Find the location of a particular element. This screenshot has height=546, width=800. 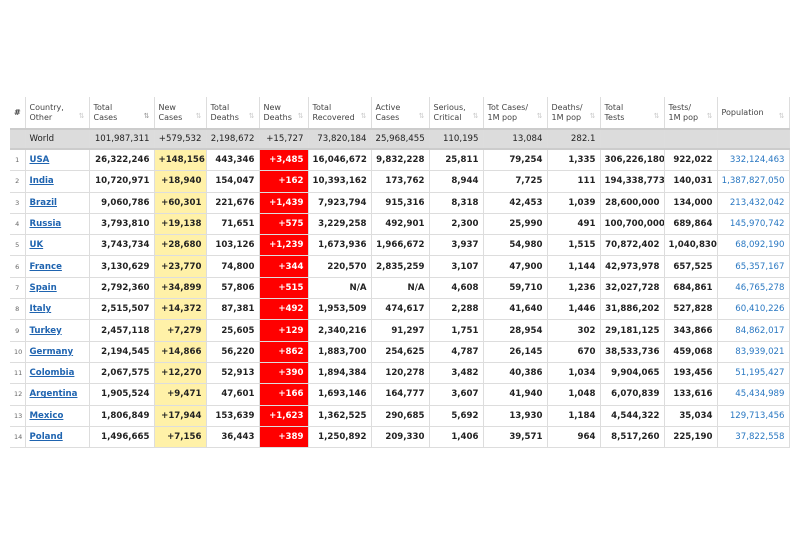

cell-rank: 1 is located at coordinates (18, 160).